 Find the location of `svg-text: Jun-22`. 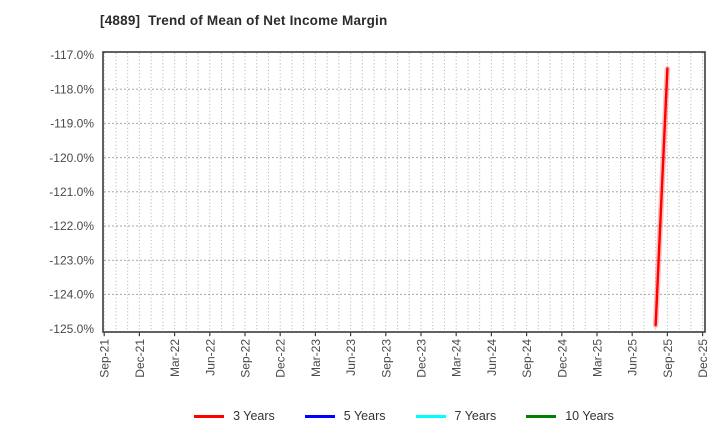

svg-text: Jun-22 is located at coordinates (210, 357).